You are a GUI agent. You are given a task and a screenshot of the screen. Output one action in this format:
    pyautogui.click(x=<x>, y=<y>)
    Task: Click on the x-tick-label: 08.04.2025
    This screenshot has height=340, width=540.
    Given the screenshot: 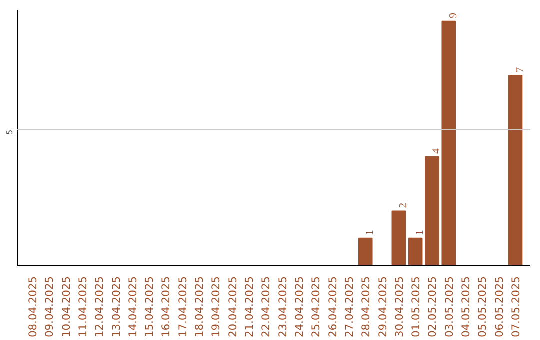 What is the action you would take?
    pyautogui.click(x=33, y=307)
    